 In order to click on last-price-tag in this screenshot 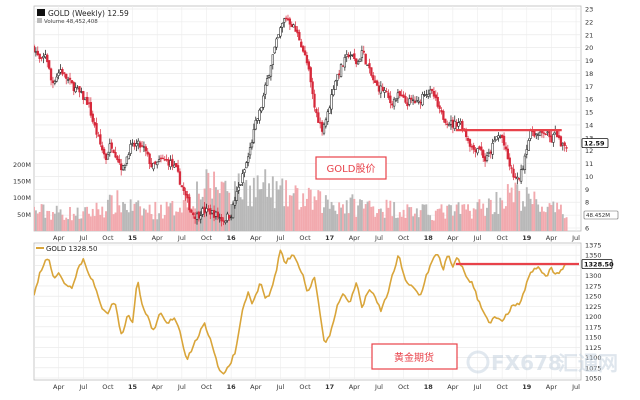, I will do `click(595, 143)`.